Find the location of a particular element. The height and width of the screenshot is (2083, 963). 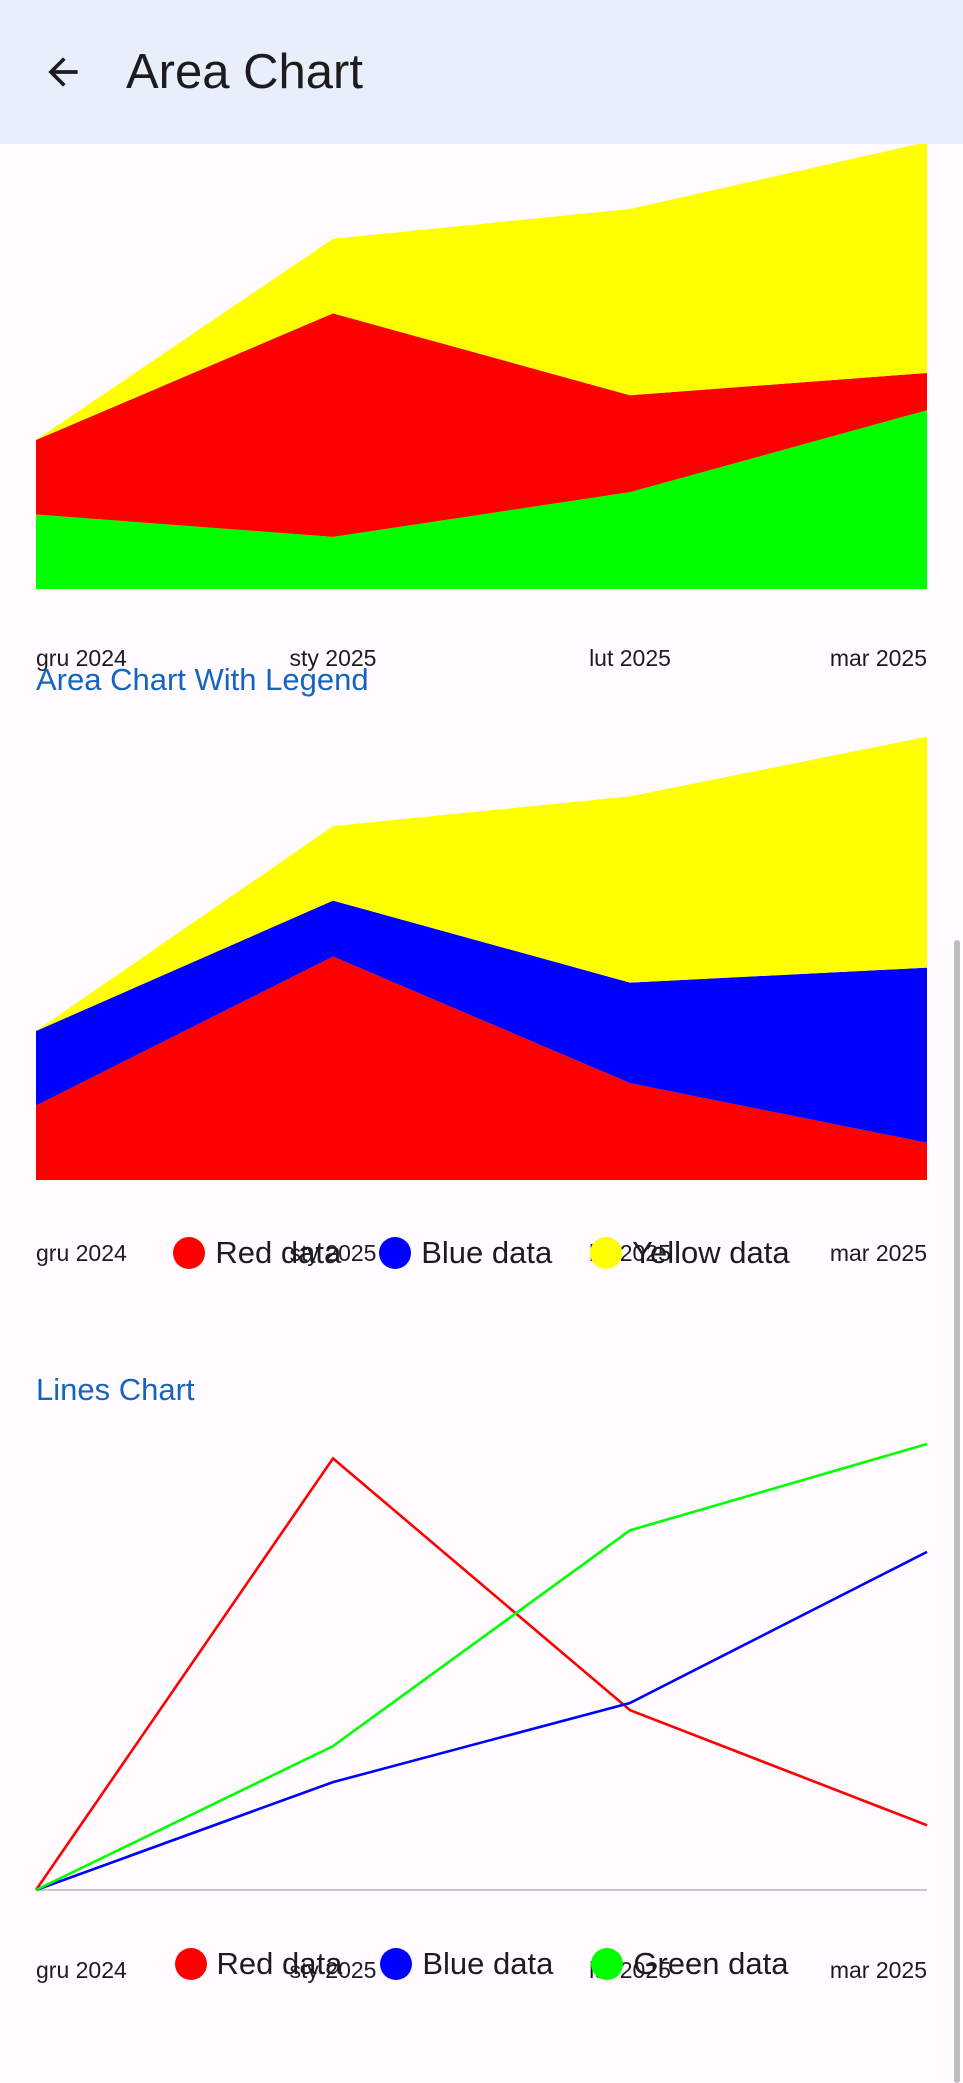

legend-label: Yellow data is located at coordinates (711, 1252).